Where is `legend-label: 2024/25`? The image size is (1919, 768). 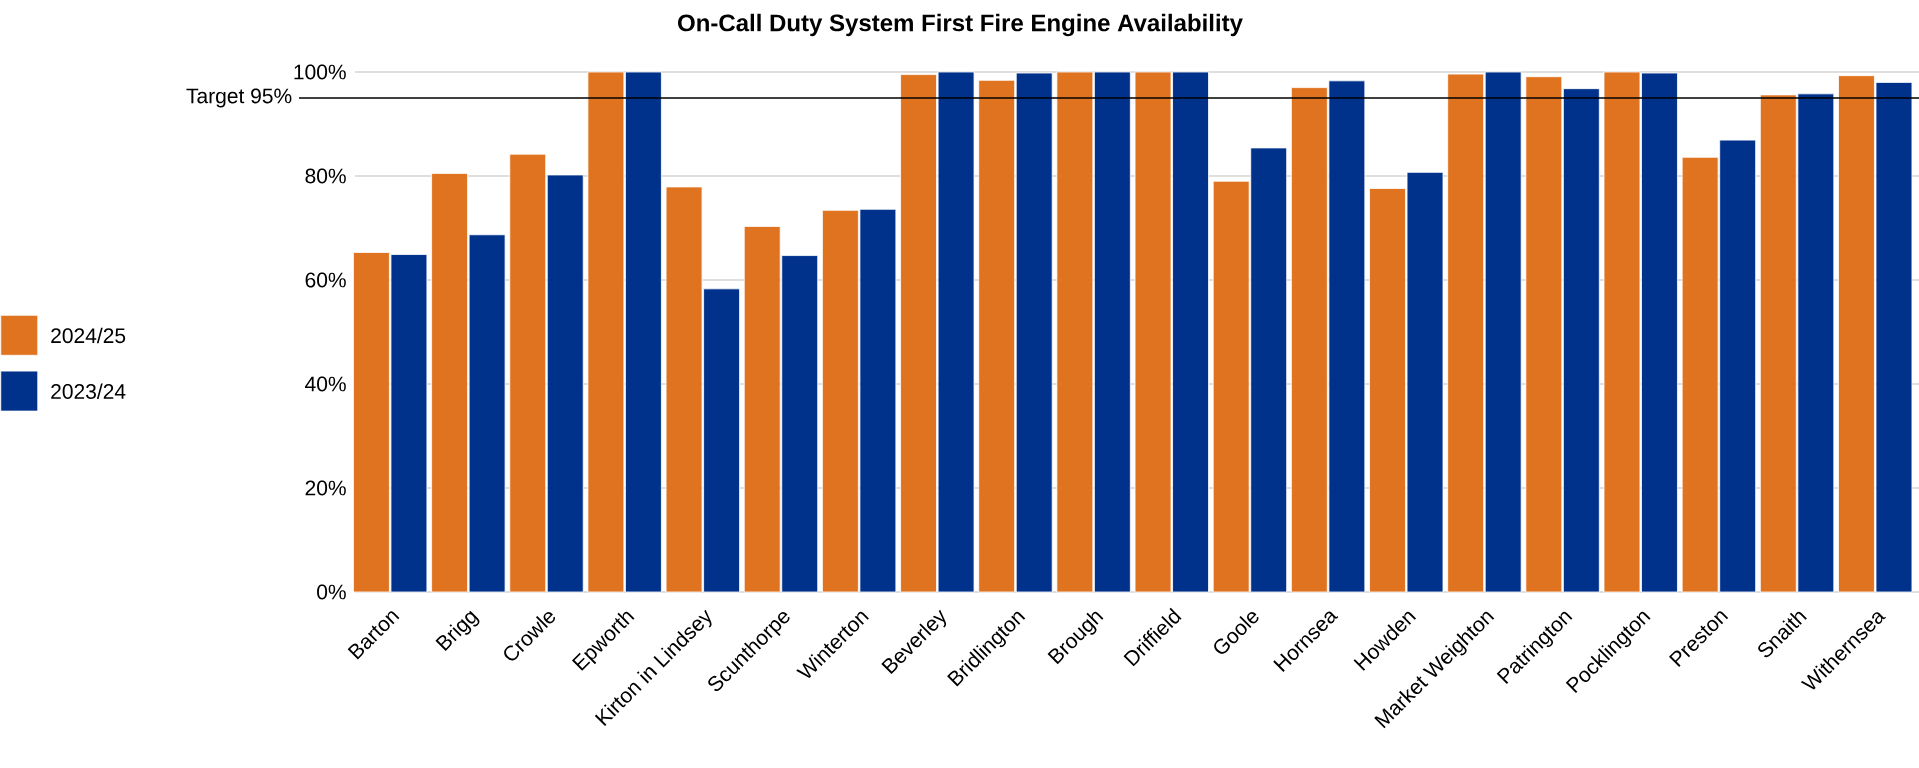
legend-label: 2024/25 is located at coordinates (88, 335).